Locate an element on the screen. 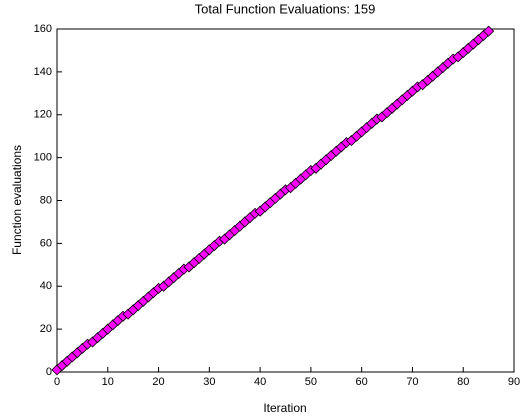 This screenshot has width=530, height=420. marker is located at coordinates (489, 31).